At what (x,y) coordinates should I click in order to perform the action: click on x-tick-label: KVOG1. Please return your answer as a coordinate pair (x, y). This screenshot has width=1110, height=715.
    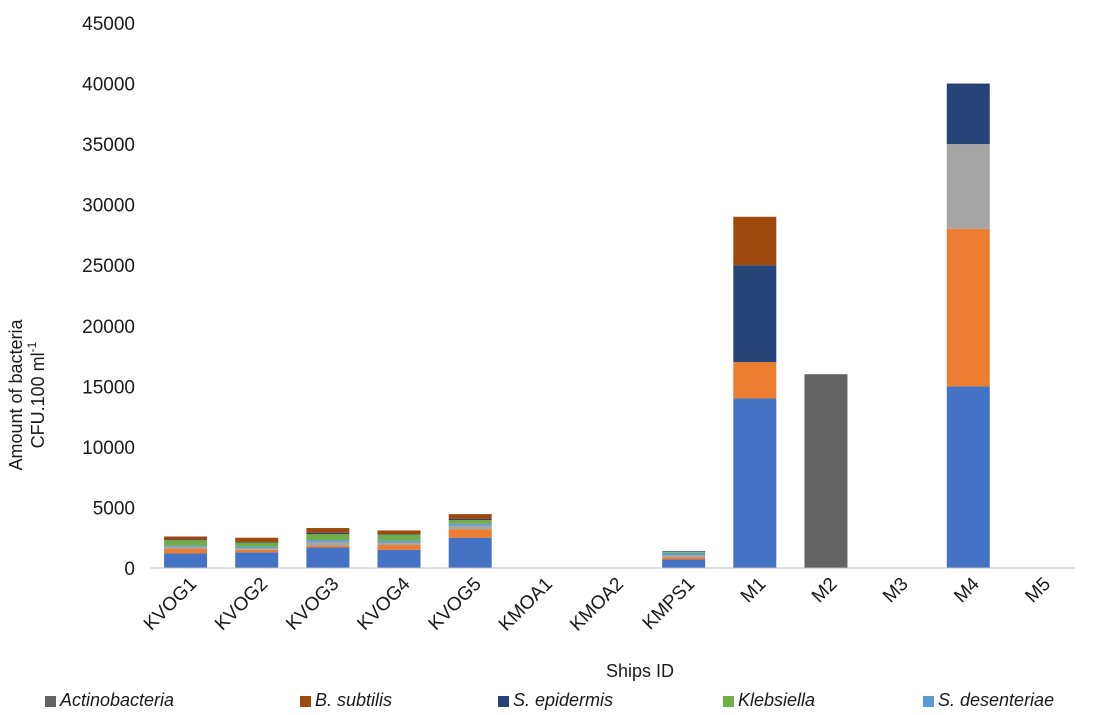
    Looking at the image, I should click on (170, 604).